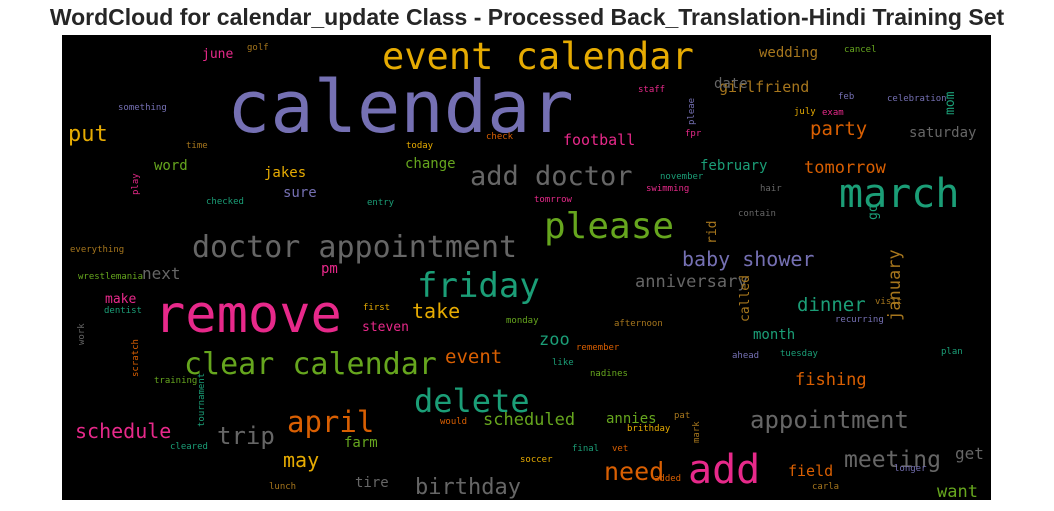 The width and height of the screenshot is (1054, 511). Describe the element at coordinates (757, 214) in the screenshot. I see `wordcloud-word: contain` at that location.